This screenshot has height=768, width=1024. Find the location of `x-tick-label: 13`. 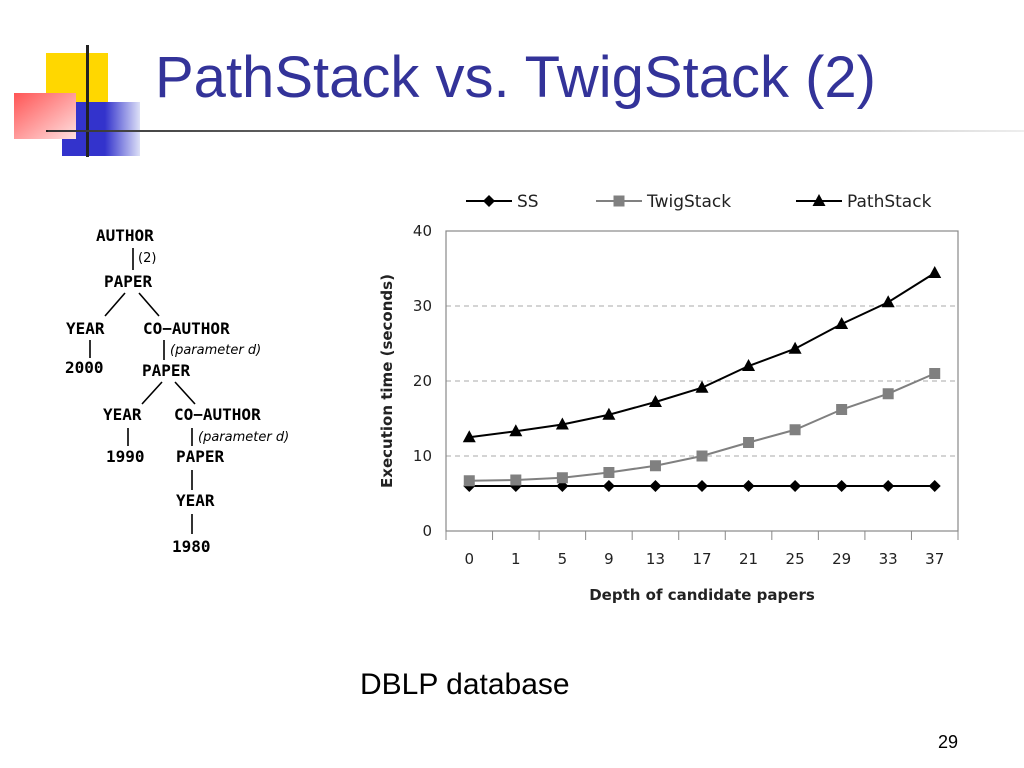

x-tick-label: 13 is located at coordinates (655, 559).